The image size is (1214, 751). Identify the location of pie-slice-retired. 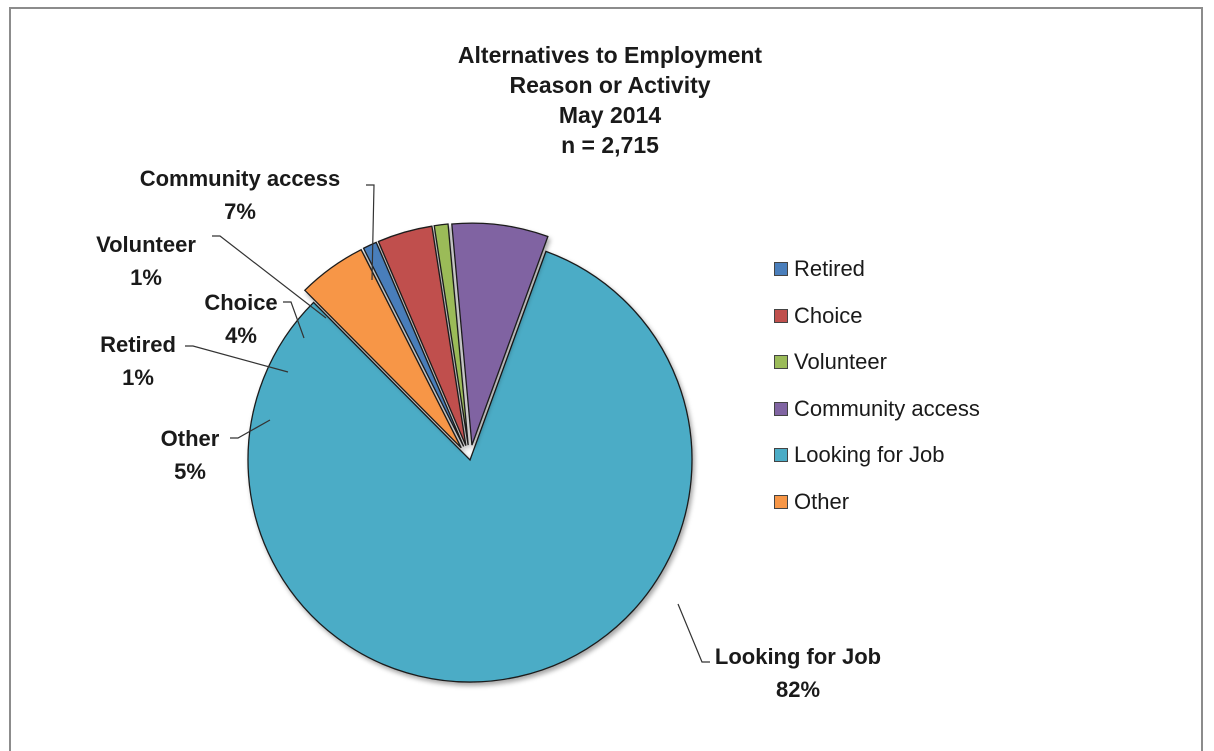
(413, 344).